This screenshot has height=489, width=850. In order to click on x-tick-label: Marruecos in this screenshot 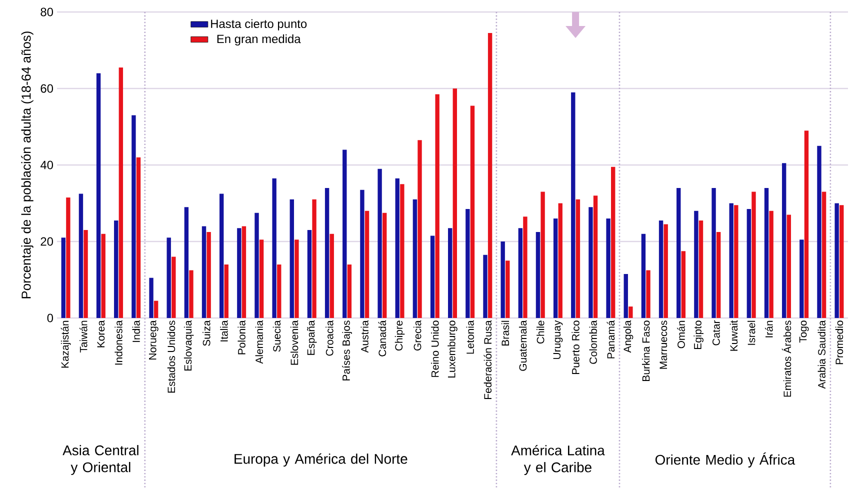, I will do `click(664, 344)`.